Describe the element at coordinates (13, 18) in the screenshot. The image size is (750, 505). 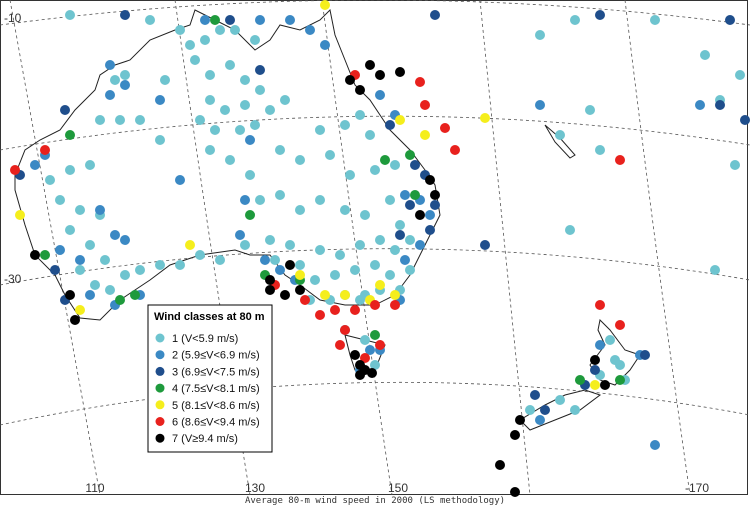
I see `lat-label: -10` at that location.